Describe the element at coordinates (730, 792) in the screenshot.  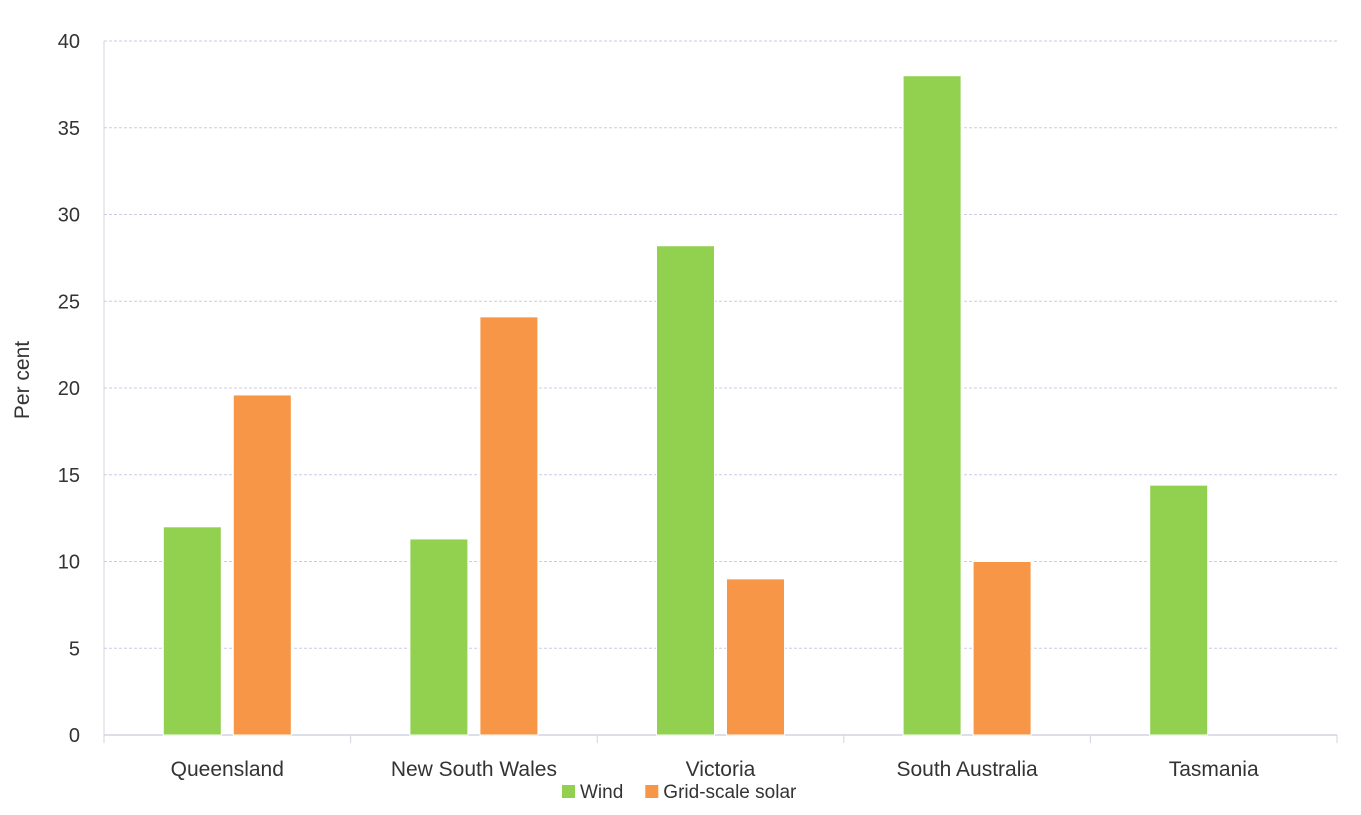
I see `legend-label: Grid-scale solar` at that location.